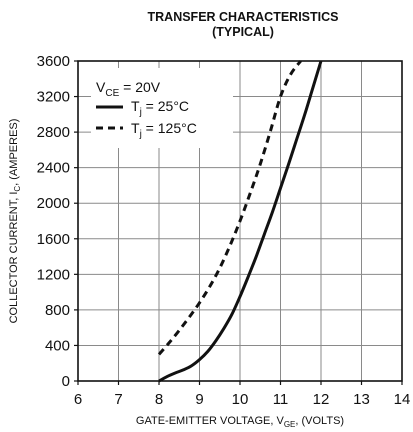  Describe the element at coordinates (321, 399) in the screenshot. I see `x-tick-label: 12` at that location.